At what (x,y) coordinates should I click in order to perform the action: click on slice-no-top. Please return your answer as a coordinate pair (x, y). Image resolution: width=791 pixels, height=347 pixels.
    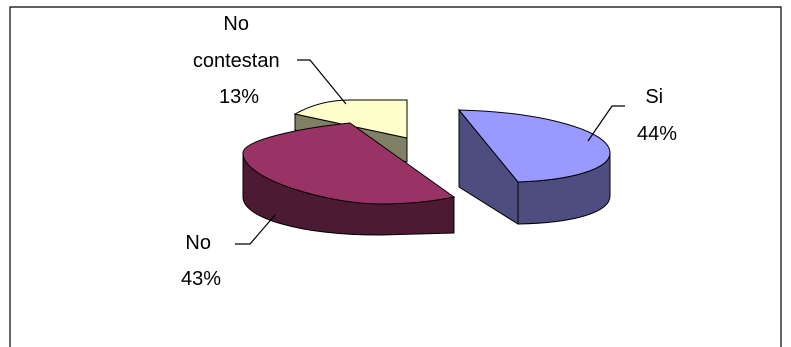
    Looking at the image, I should click on (349, 163).